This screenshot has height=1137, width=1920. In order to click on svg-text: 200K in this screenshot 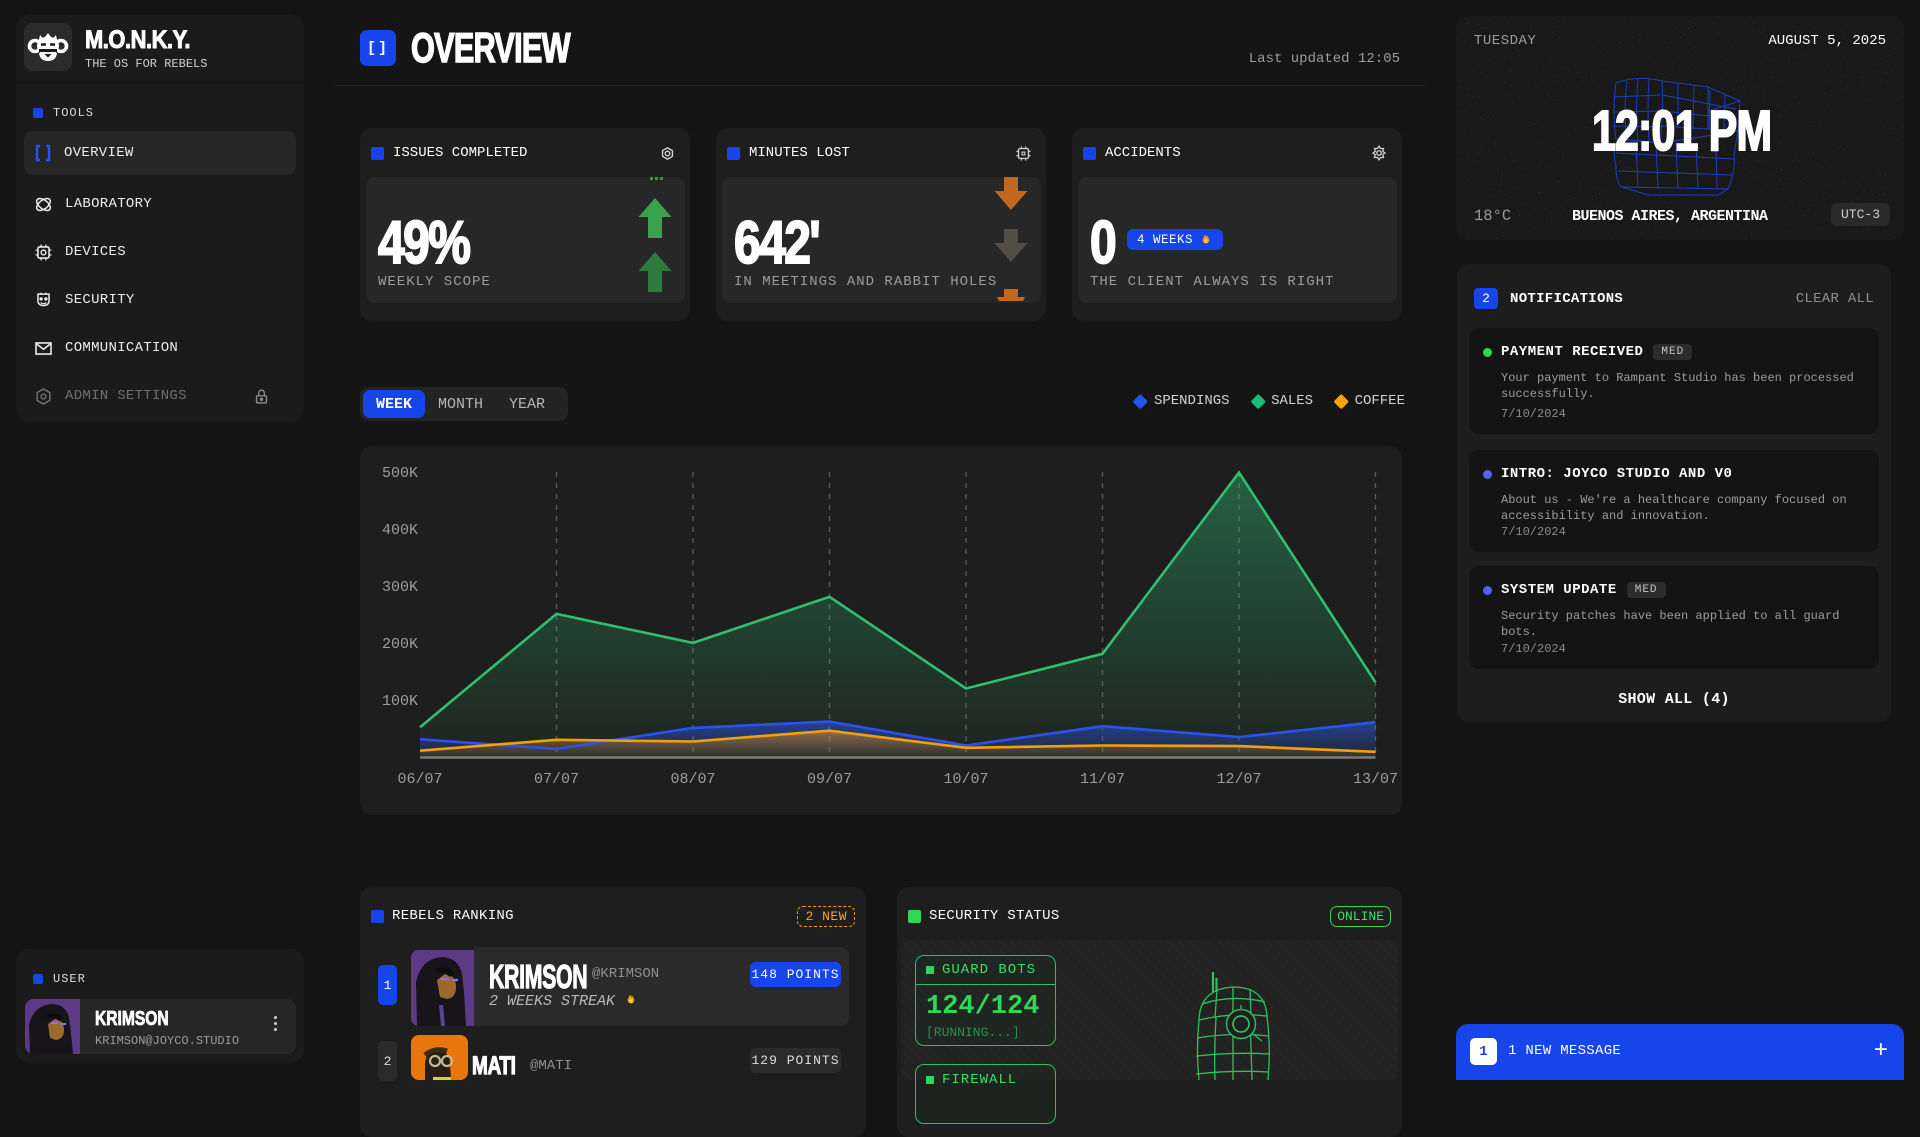, I will do `click(400, 644)`.